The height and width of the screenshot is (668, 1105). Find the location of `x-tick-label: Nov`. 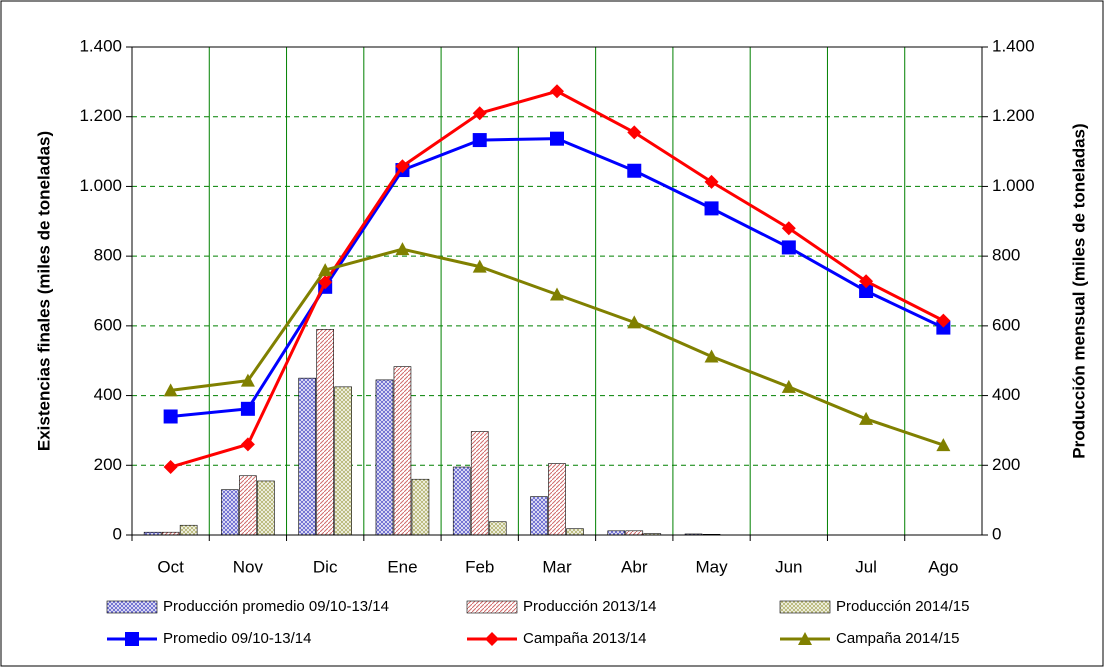

x-tick-label: Nov is located at coordinates (248, 566).